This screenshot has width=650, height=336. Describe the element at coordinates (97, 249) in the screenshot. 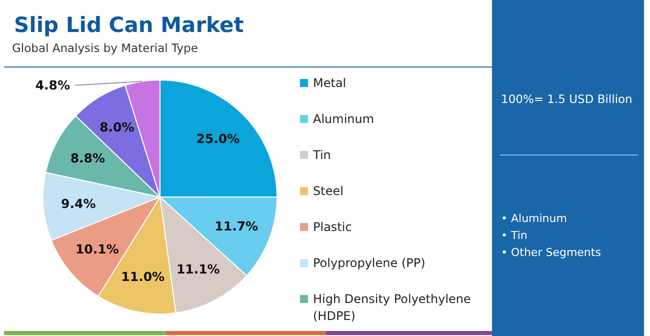

I see `data-label: 10.1%` at that location.